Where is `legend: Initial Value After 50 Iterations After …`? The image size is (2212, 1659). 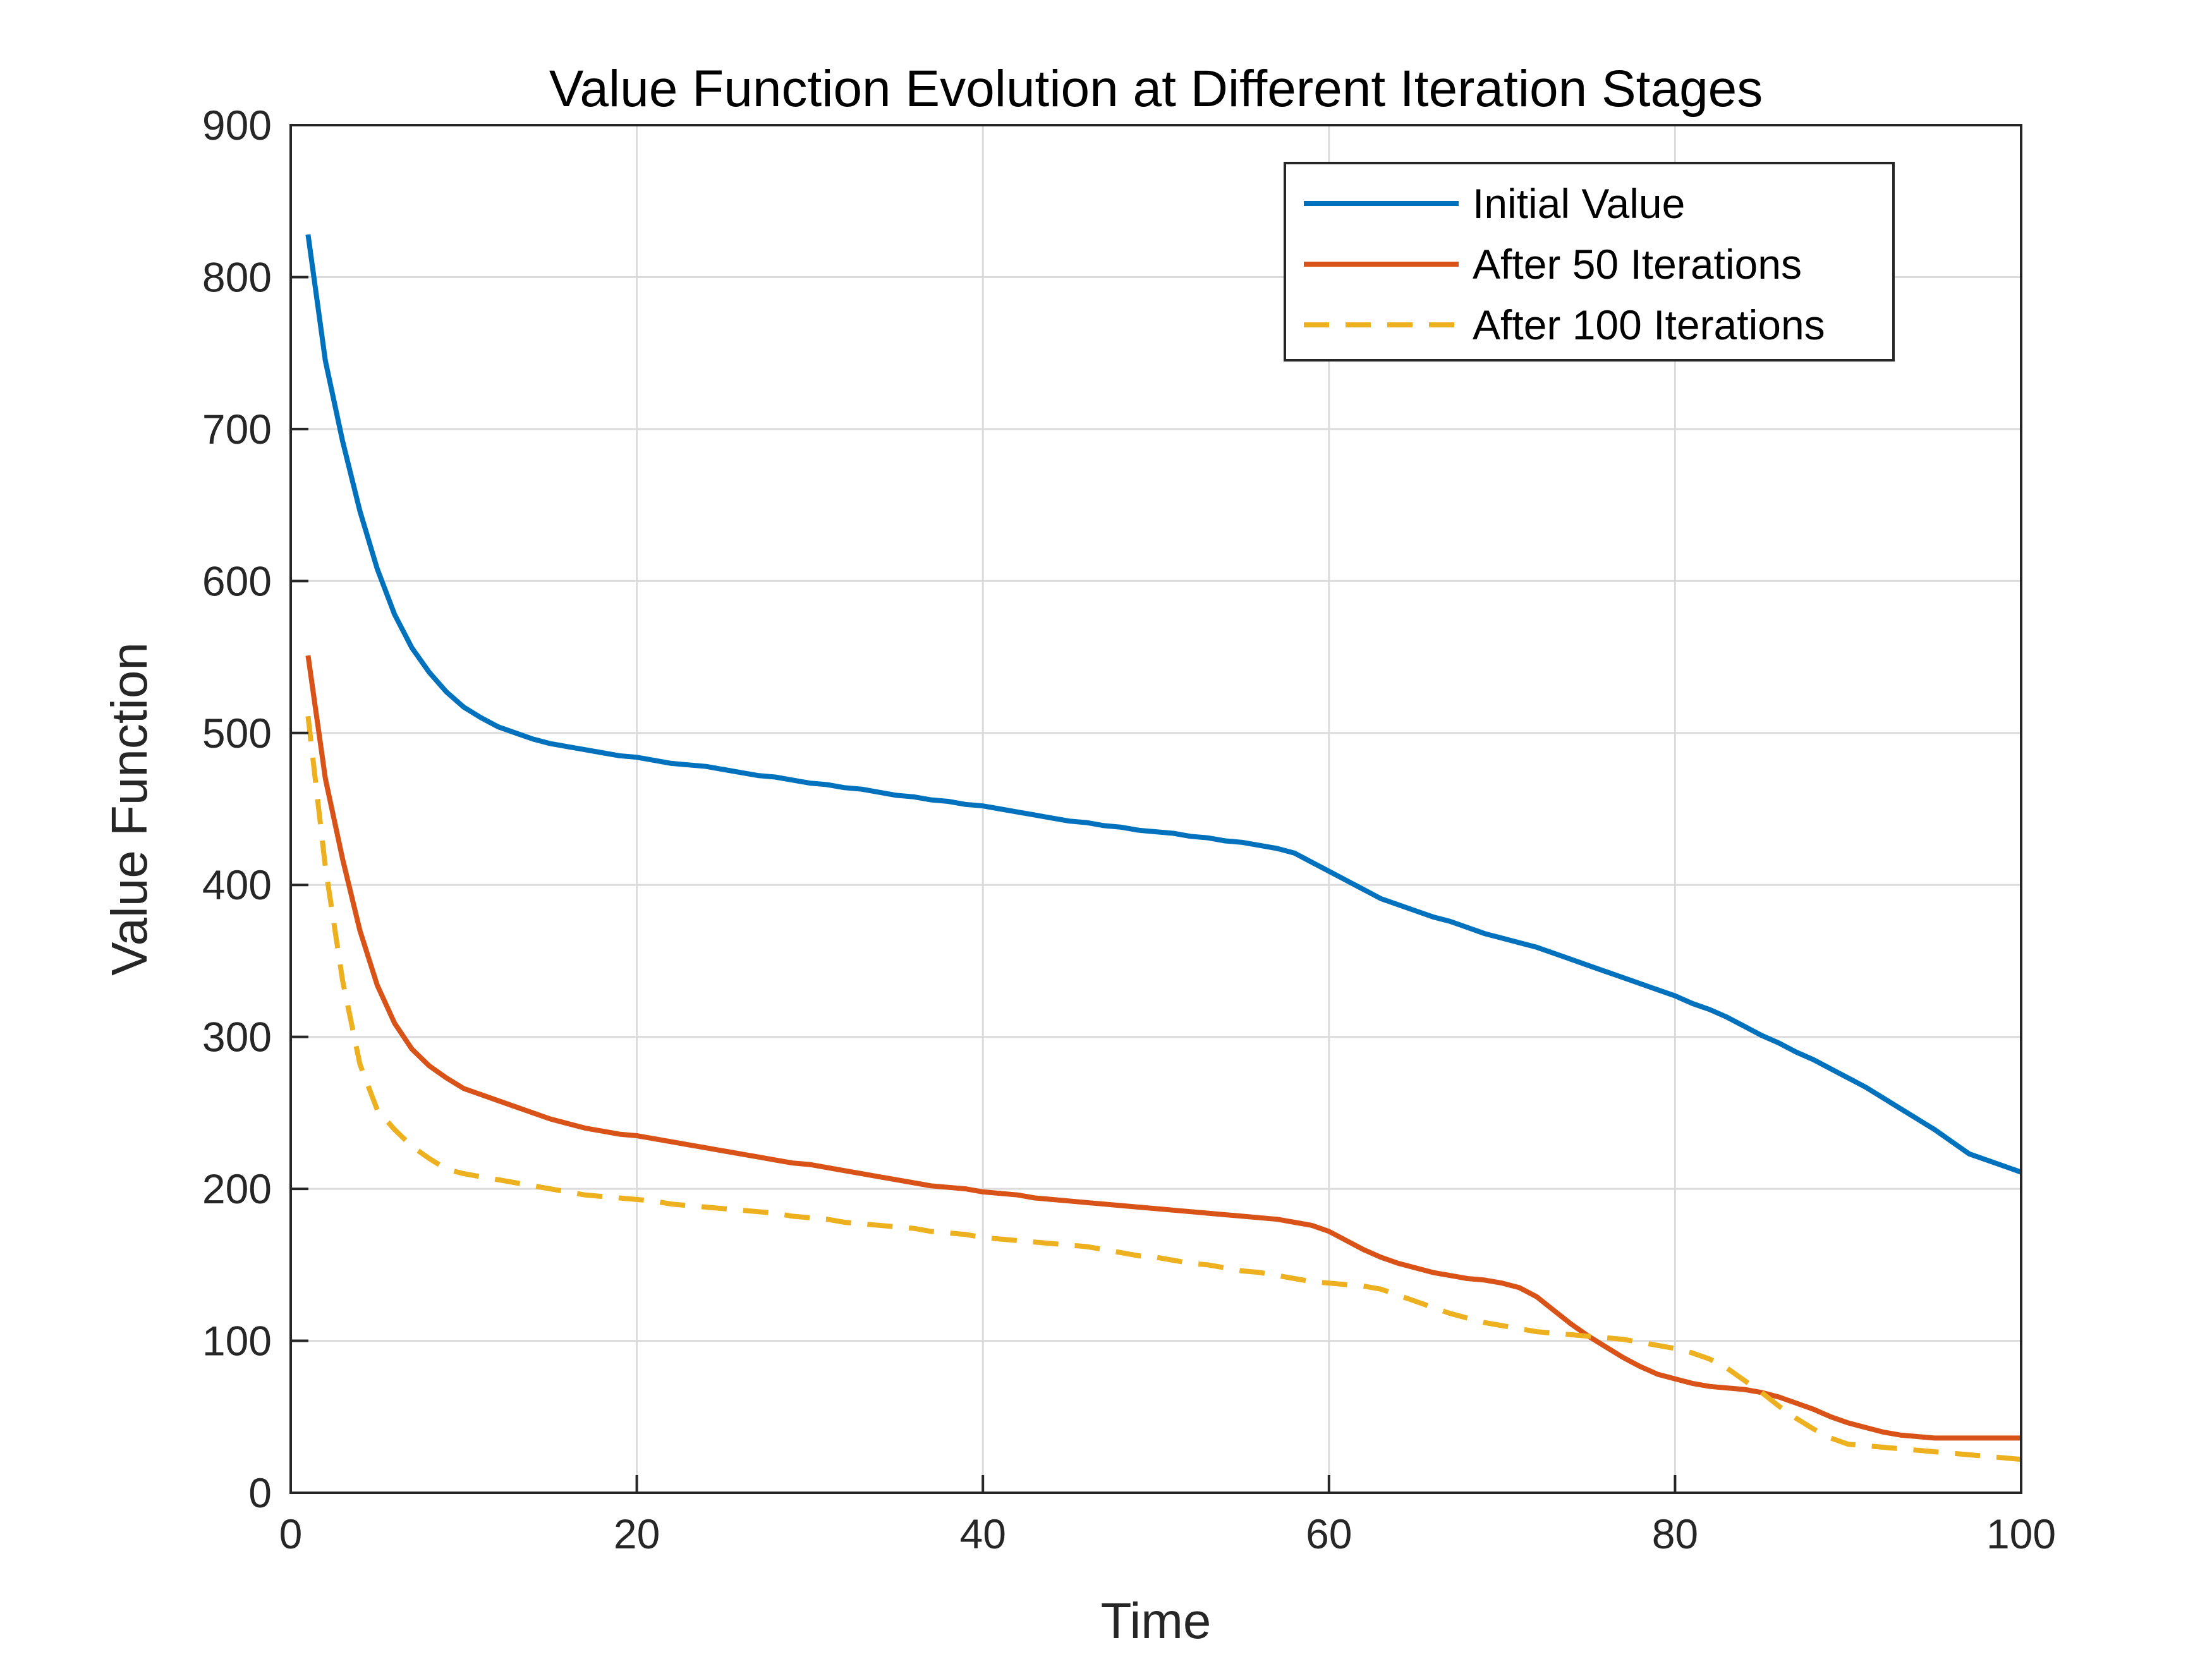 legend: Initial Value After 50 Iterations After … is located at coordinates (1589, 262).